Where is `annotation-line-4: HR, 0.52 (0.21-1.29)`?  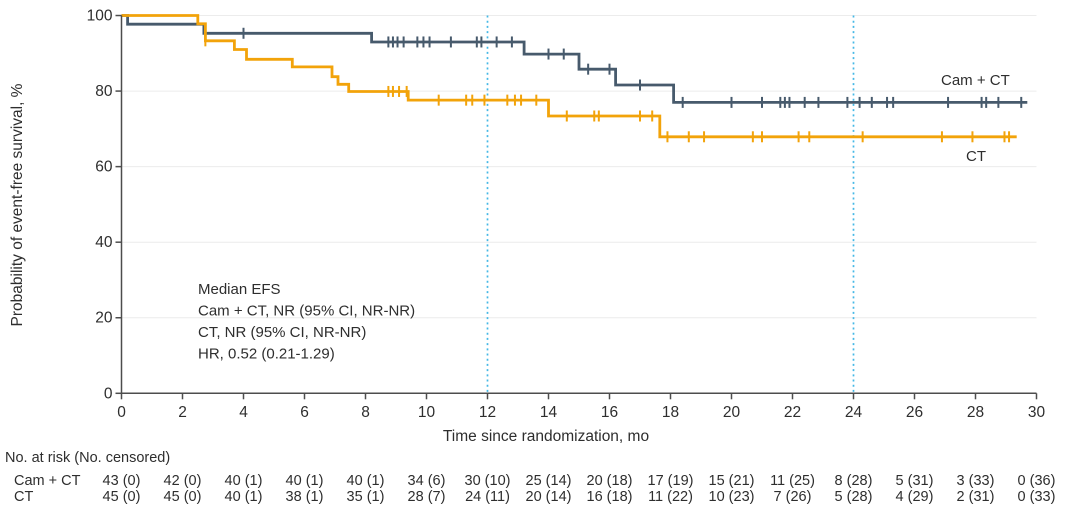
annotation-line-4: HR, 0.52 (0.21-1.29) is located at coordinates (266, 354).